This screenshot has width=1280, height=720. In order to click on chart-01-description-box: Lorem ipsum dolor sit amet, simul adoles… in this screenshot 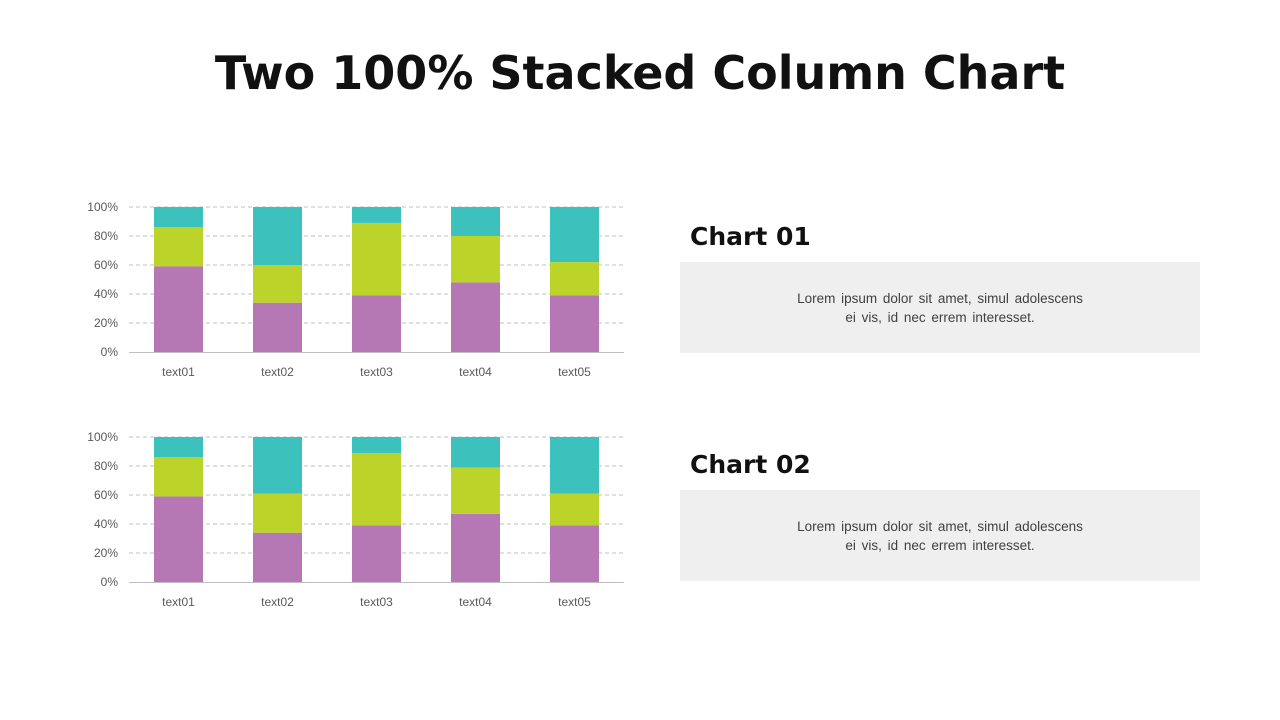, I will do `click(940, 307)`.